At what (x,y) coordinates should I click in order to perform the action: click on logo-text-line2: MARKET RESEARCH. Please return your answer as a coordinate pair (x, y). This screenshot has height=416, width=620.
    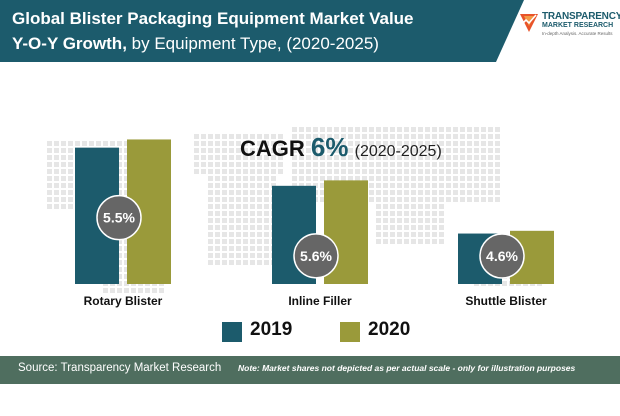
    Looking at the image, I should click on (578, 25).